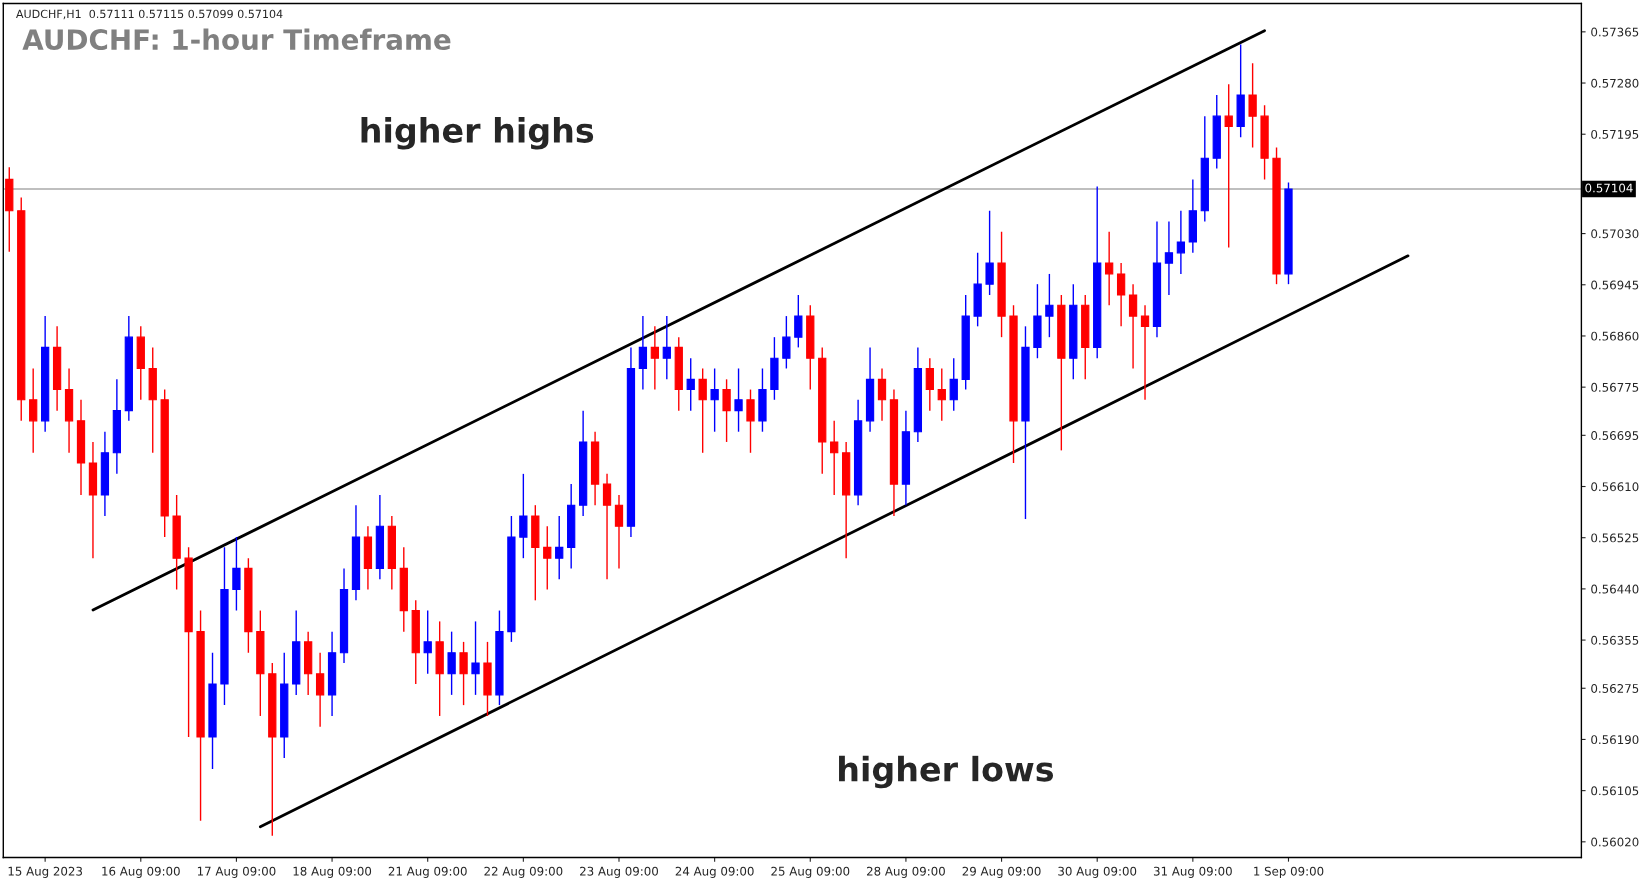  Describe the element at coordinates (1615, 487) in the screenshot. I see `y-tick-label: 0.56610` at that location.